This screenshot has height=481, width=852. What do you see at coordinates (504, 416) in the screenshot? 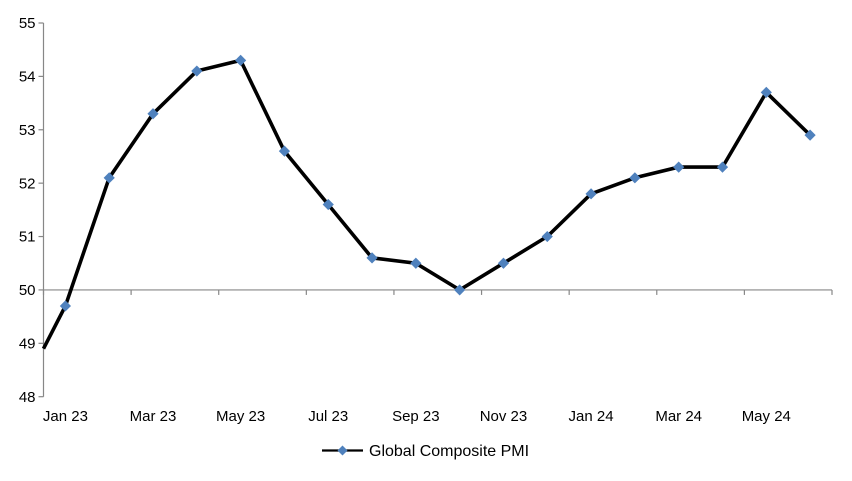
I see `x-axis-tick-label: Nov 23` at bounding box center [504, 416].